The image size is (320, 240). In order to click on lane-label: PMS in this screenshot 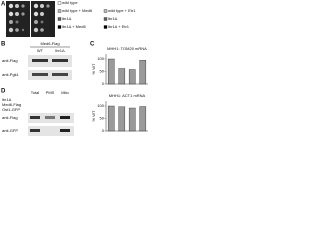, I will do `click(50, 92)`.